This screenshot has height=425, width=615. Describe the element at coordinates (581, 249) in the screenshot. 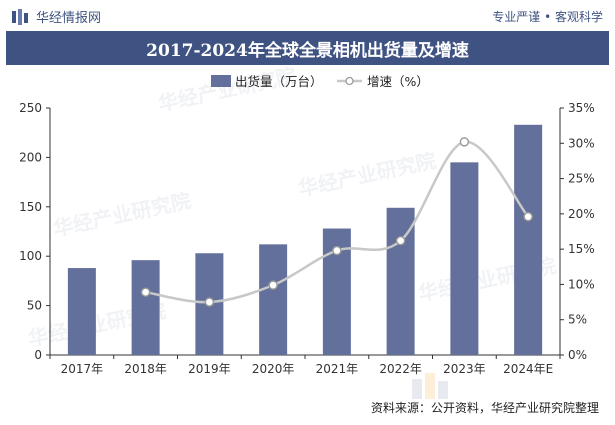

I see `y-right-tick-label: 15%` at that location.